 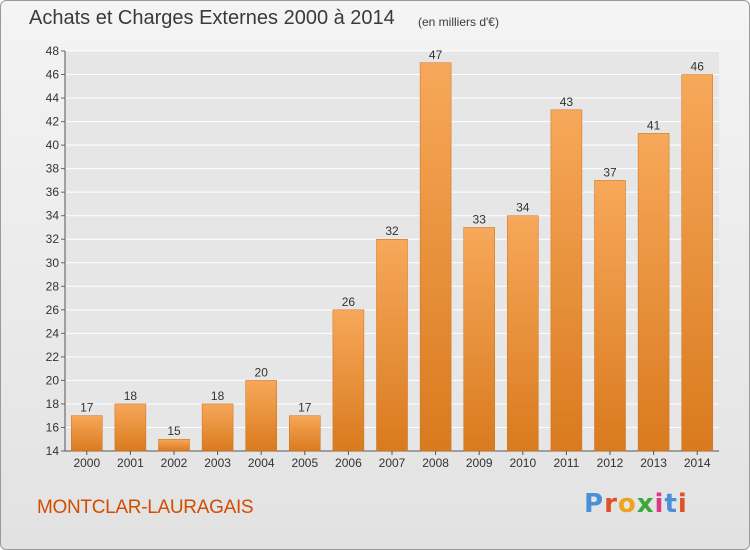 What do you see at coordinates (53, 357) in the screenshot?
I see `y-tick-label: 22` at bounding box center [53, 357].